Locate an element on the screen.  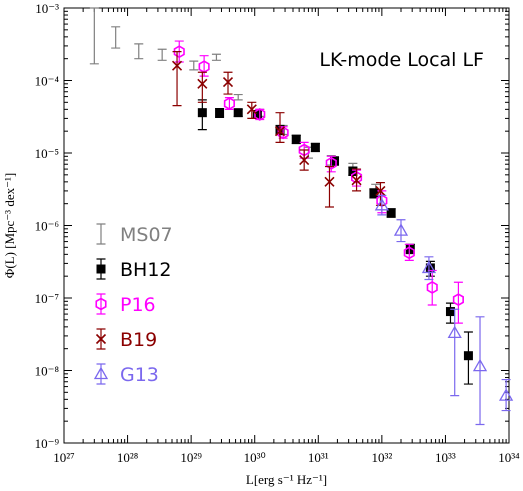
y-tick-label: 10⁻⁷ is located at coordinates (47, 298).